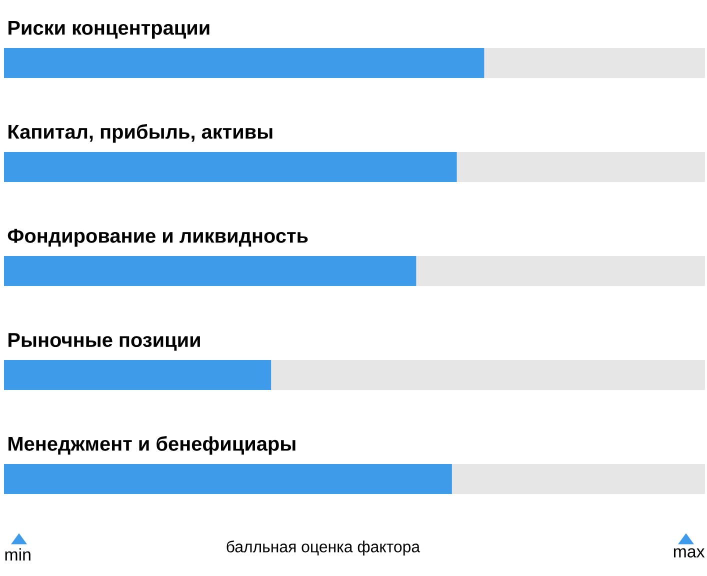 This screenshot has width=707, height=576. What do you see at coordinates (109, 29) in the screenshot?
I see `y-tick-label: Риски концентрации` at bounding box center [109, 29].